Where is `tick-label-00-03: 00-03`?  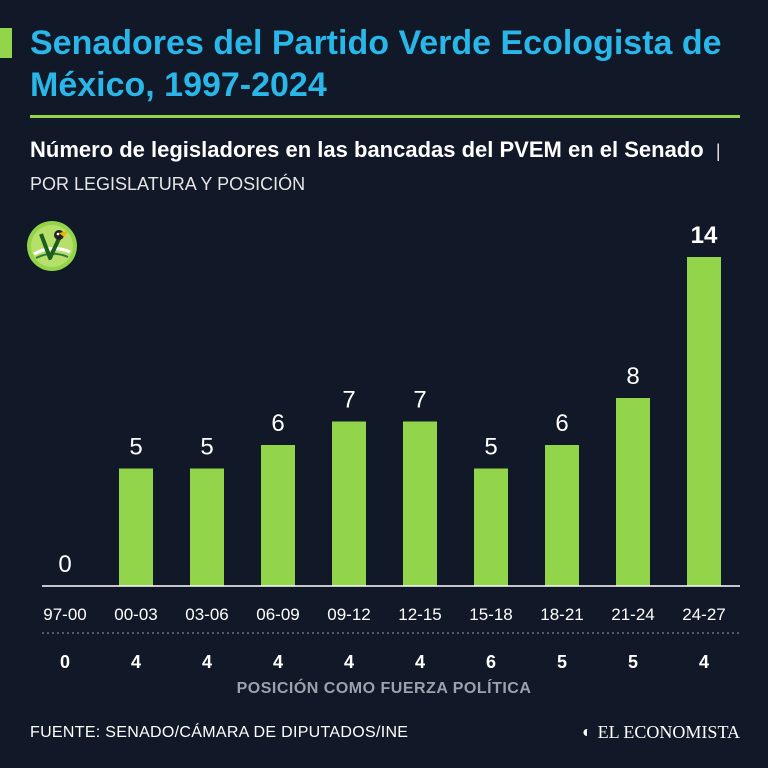
tick-label-00-03: 00-03 is located at coordinates (135, 614).